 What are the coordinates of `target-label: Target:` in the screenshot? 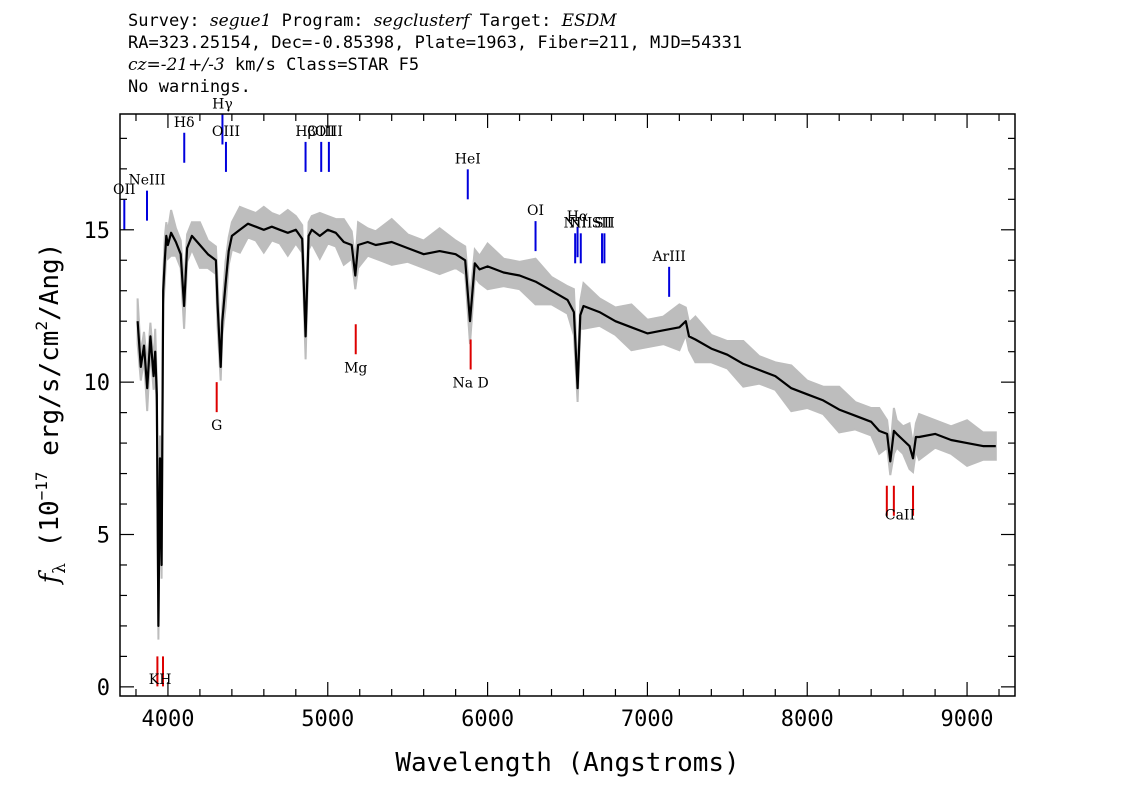 It's located at (515, 21).